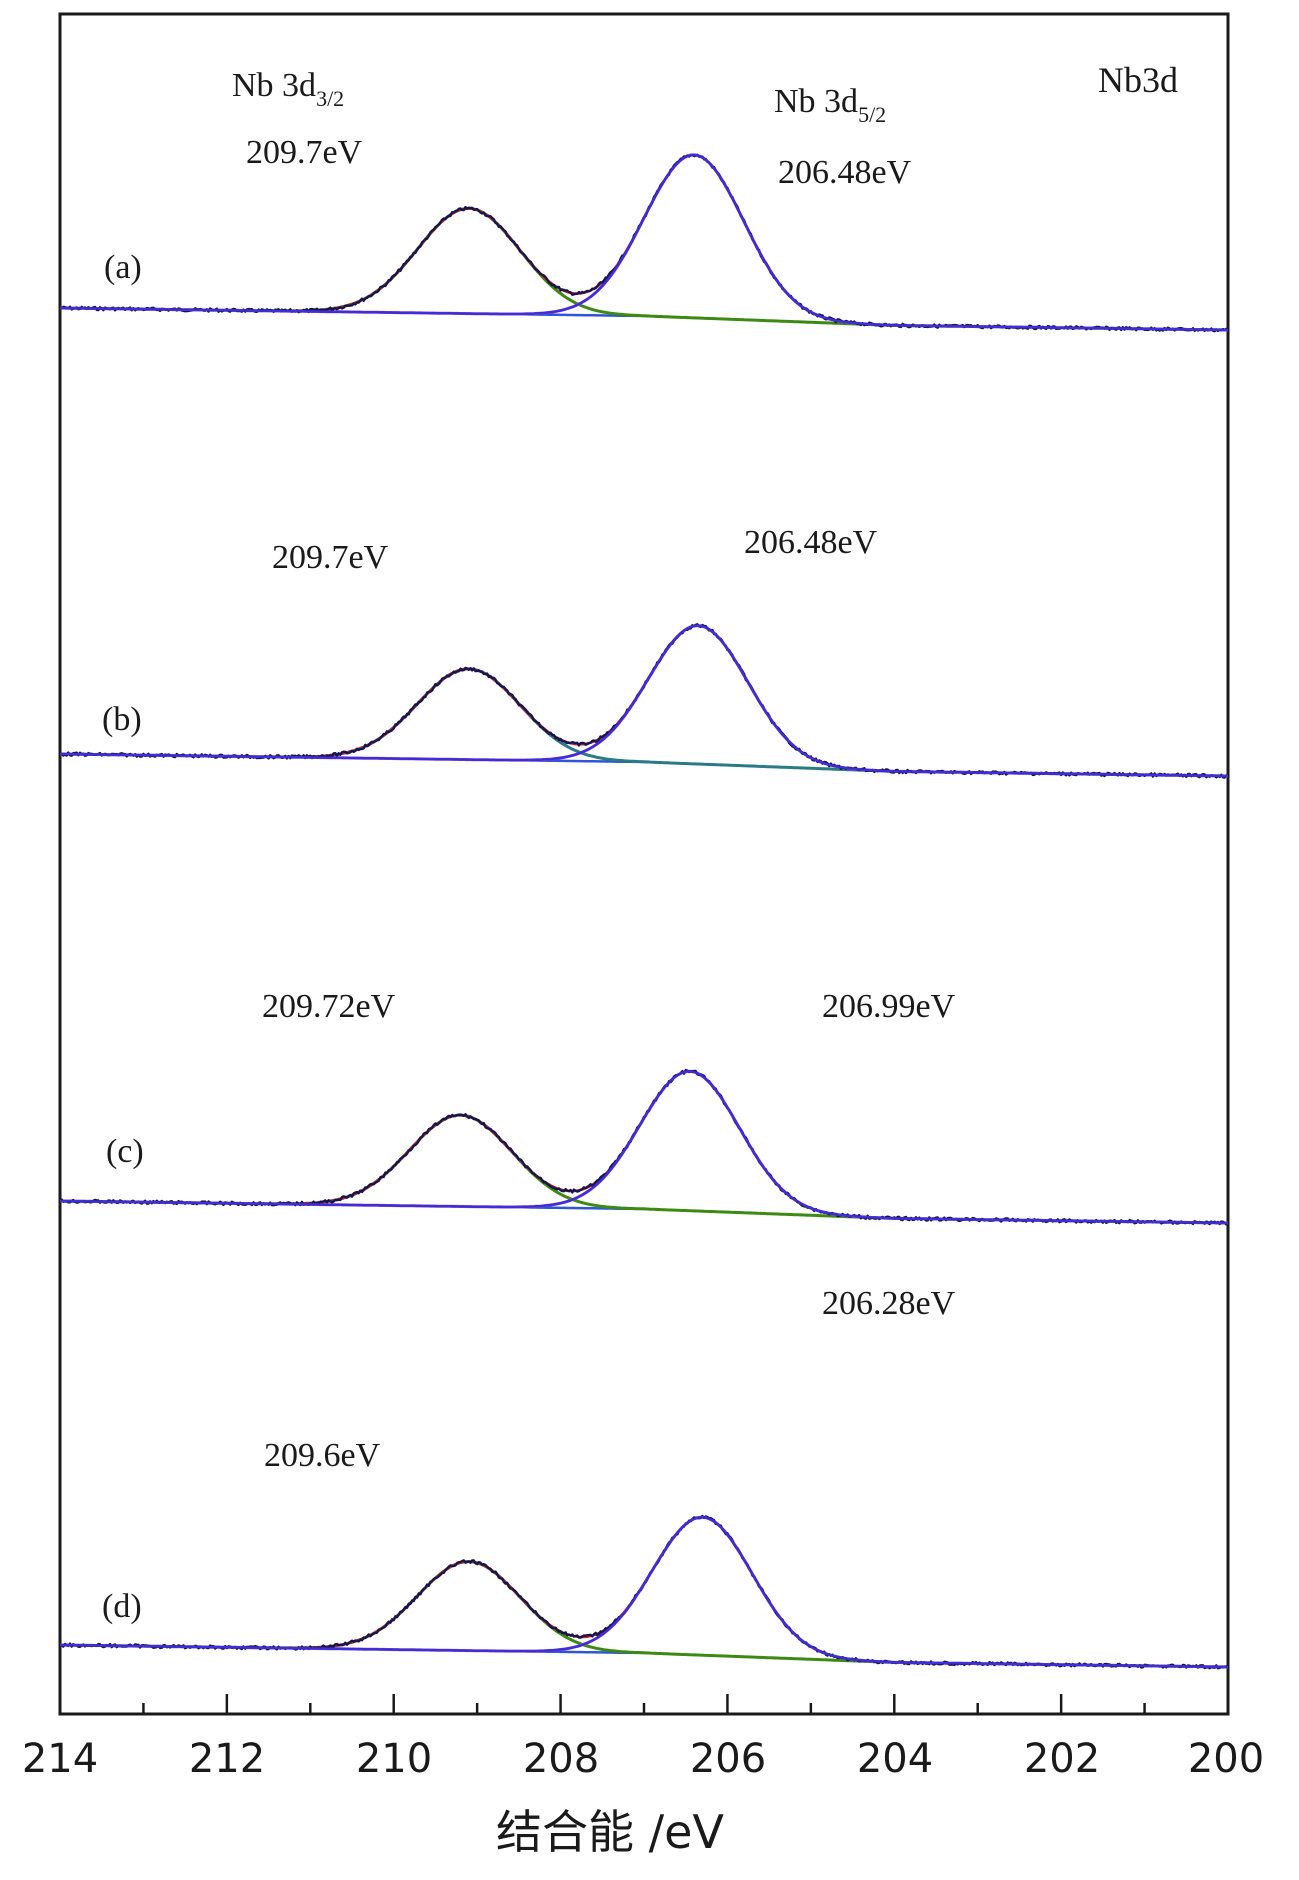 The image size is (1299, 1880). I want to click on x-tick-label: 210, so click(394, 1759).